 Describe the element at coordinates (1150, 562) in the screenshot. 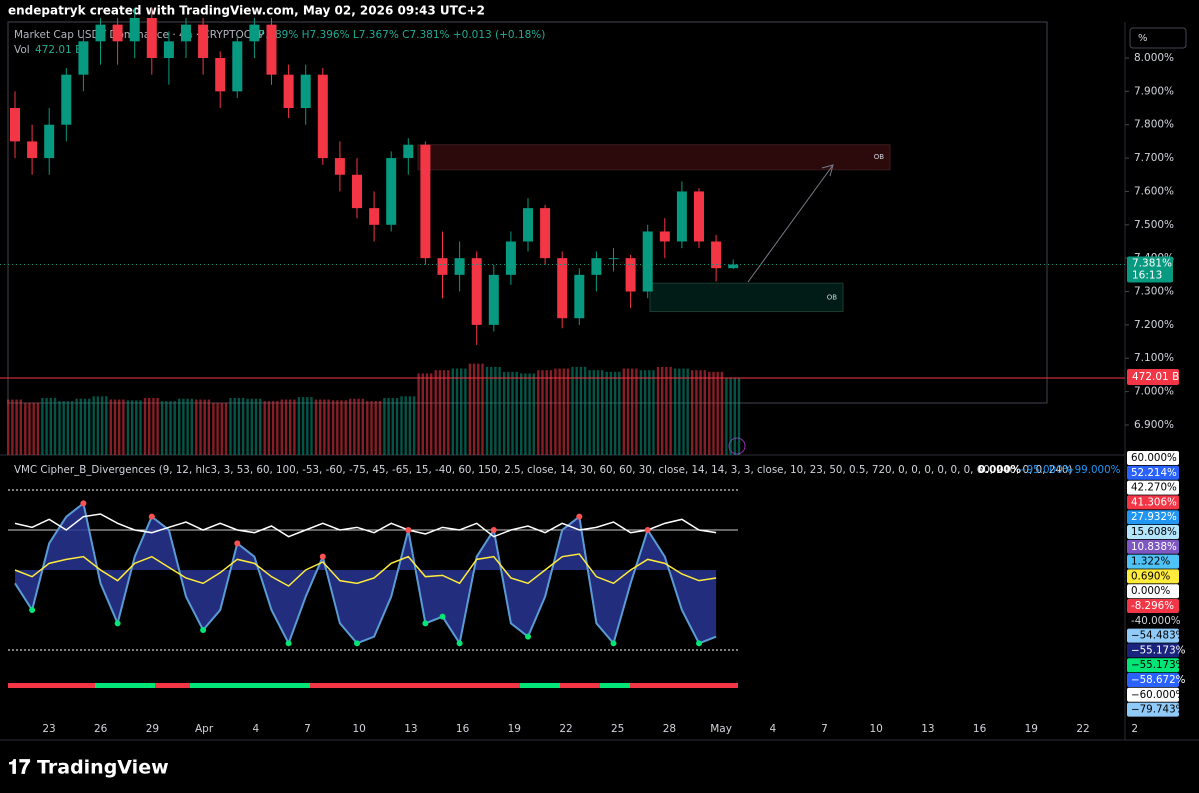

I see `indicator-label: 1.322%` at that location.